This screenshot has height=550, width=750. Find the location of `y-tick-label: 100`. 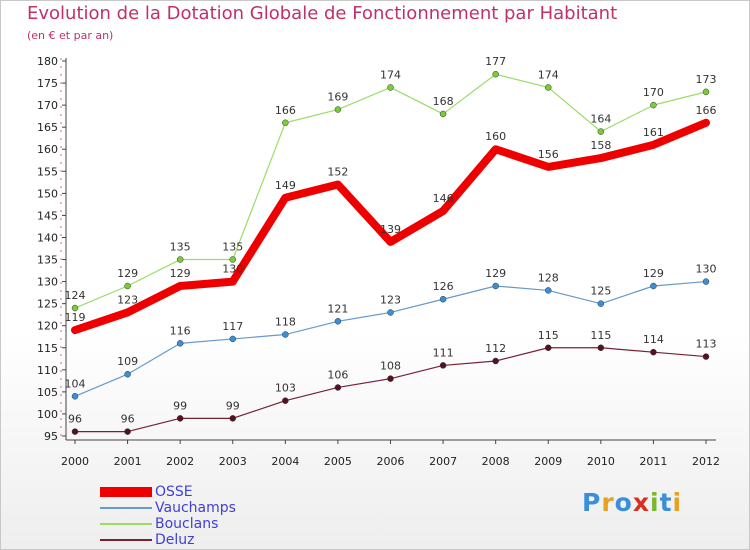

y-tick-label: 100 is located at coordinates (47, 414).